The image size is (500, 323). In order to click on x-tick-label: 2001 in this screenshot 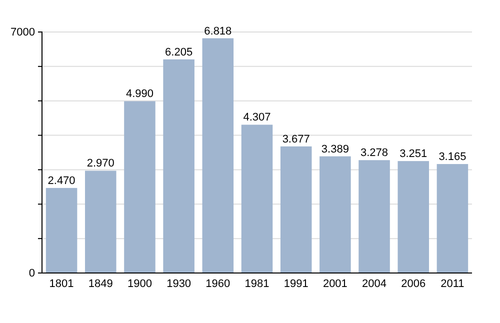, I will do `click(335, 284)`.